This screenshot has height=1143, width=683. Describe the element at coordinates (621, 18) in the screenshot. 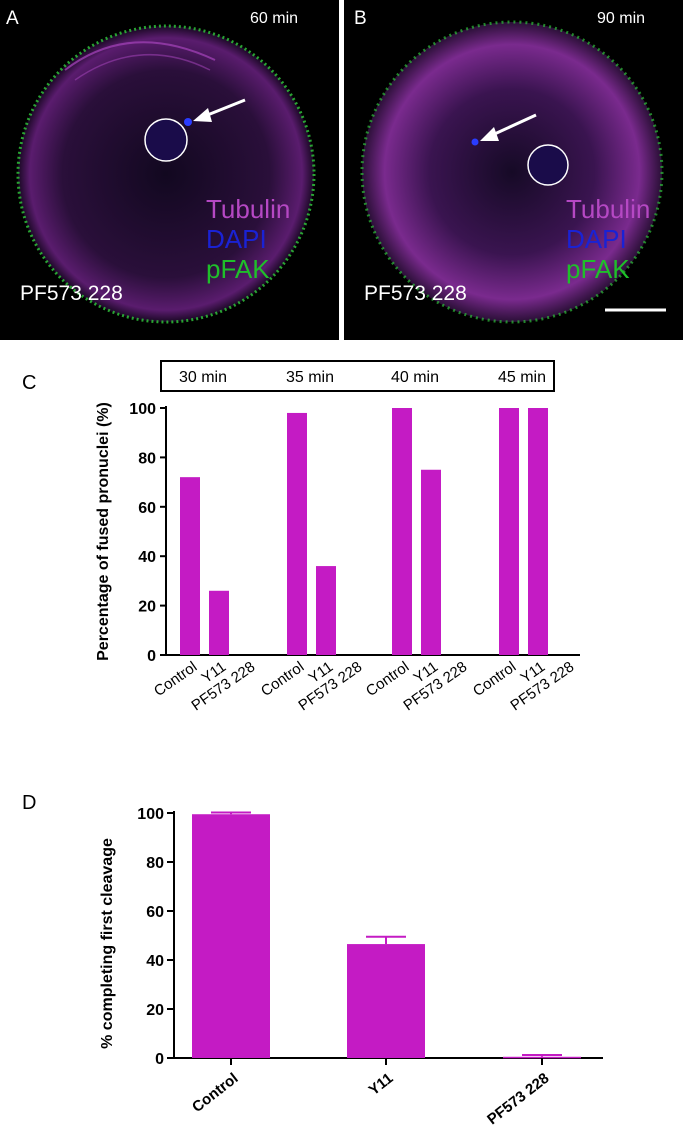

I see `panel-b-time: 90 min` at that location.